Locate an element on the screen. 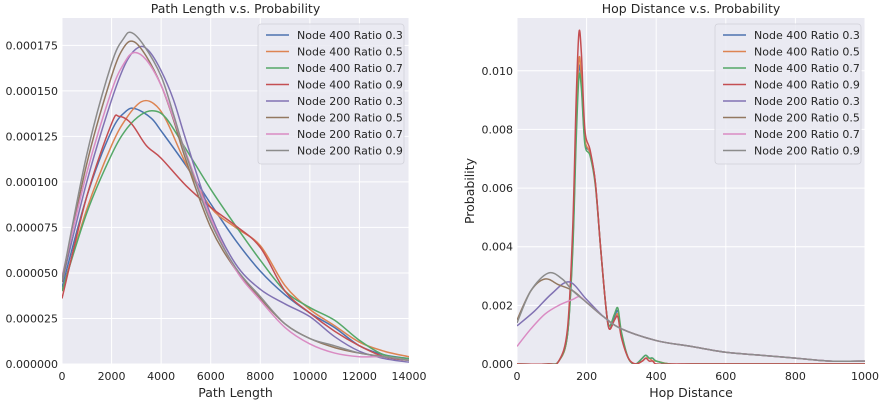  chart-title: Hop Distance v.s. Probability is located at coordinates (691, 8).